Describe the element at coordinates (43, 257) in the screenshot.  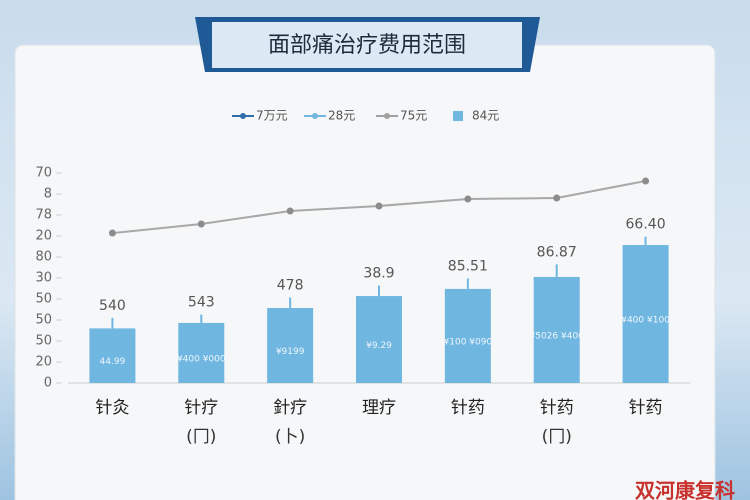
I see `y-tick-label: 80` at that location.